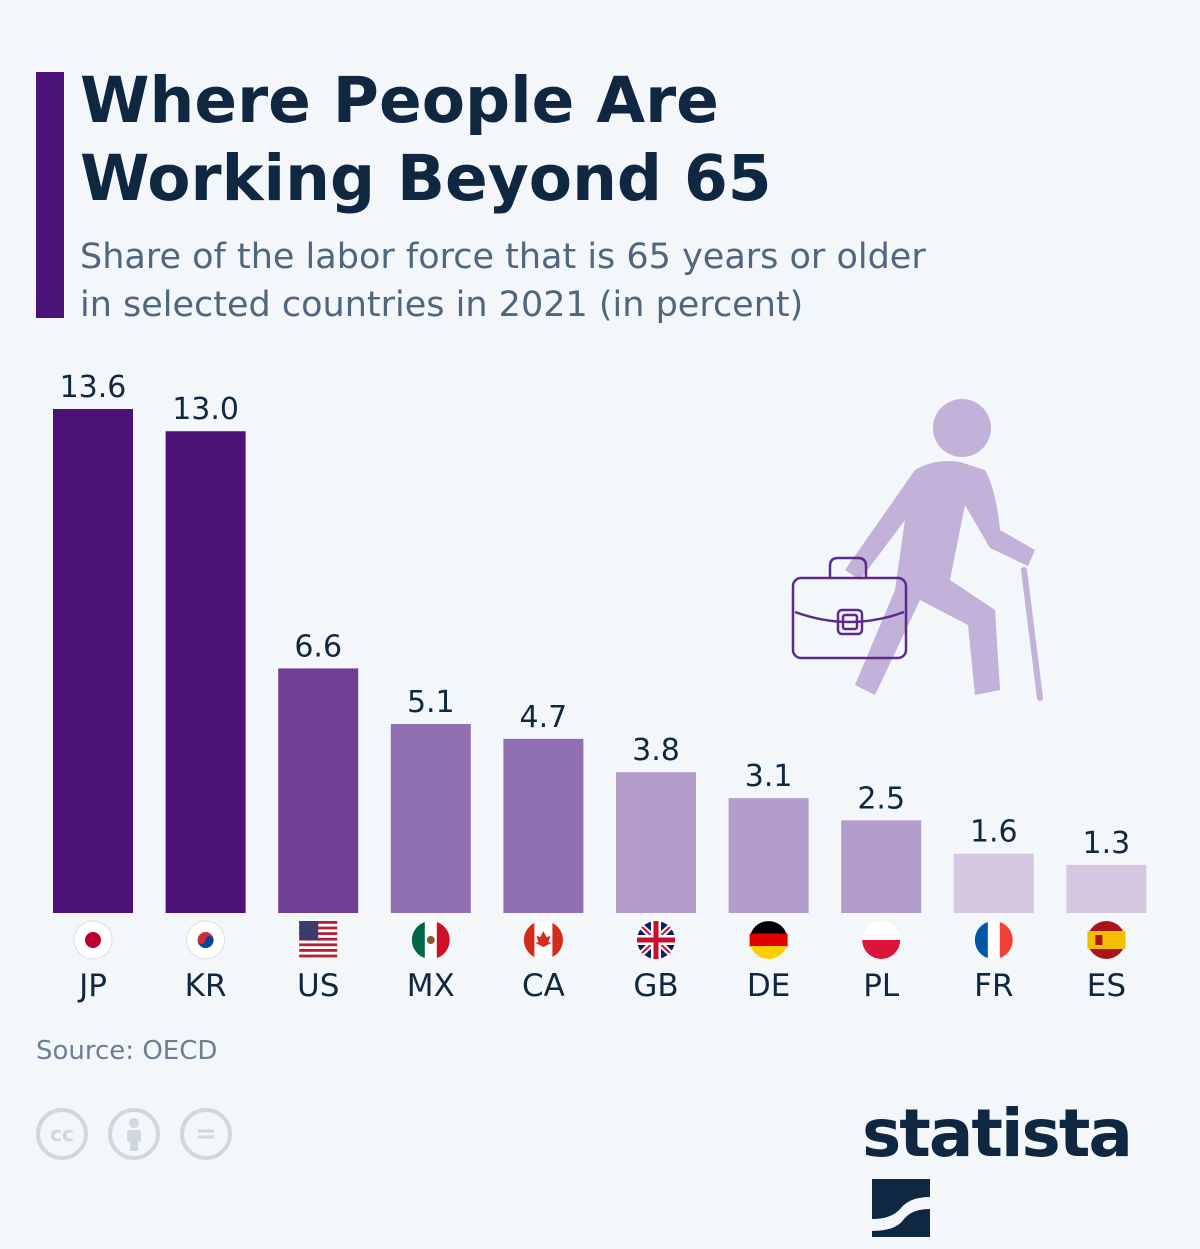 This screenshot has height=1249, width=1200. What do you see at coordinates (443, 940) in the screenshot?
I see `flag-mx-red` at bounding box center [443, 940].